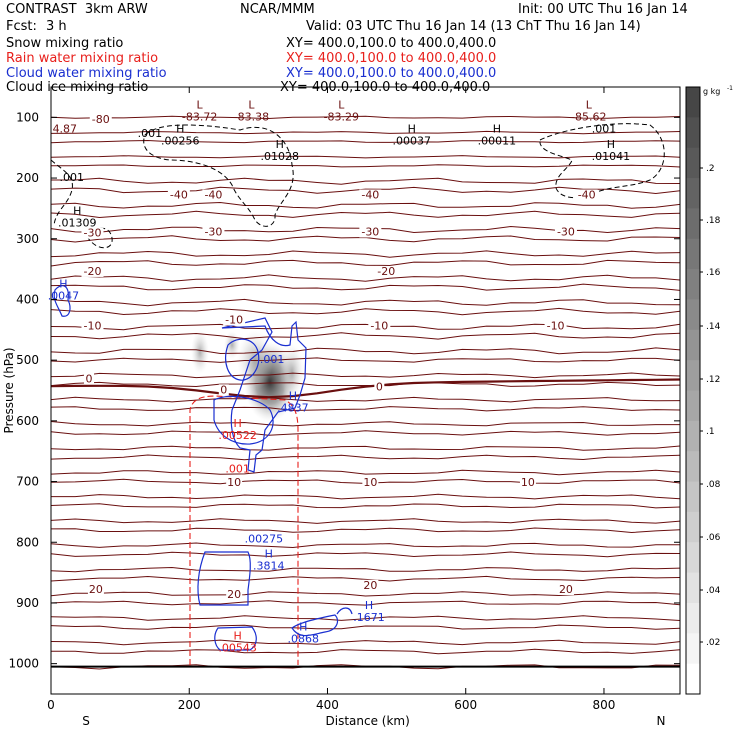  Describe the element at coordinates (566, 232) in the screenshot. I see `isotherm-label: -30` at that location.